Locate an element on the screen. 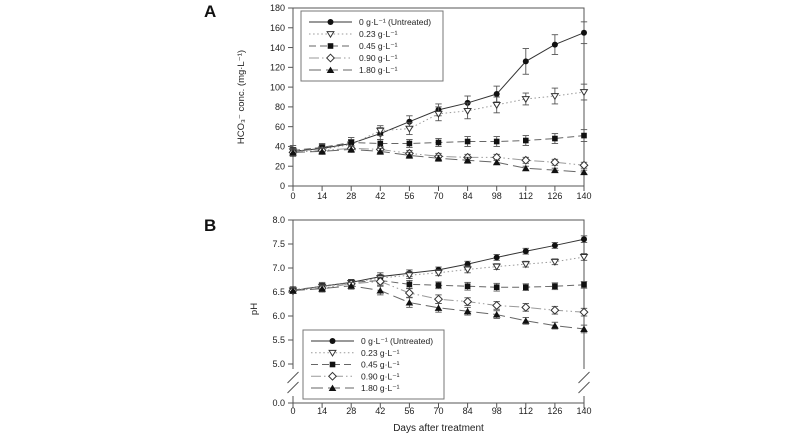 The width and height of the screenshot is (800, 443). svg-text: 40 is located at coordinates (280, 147).